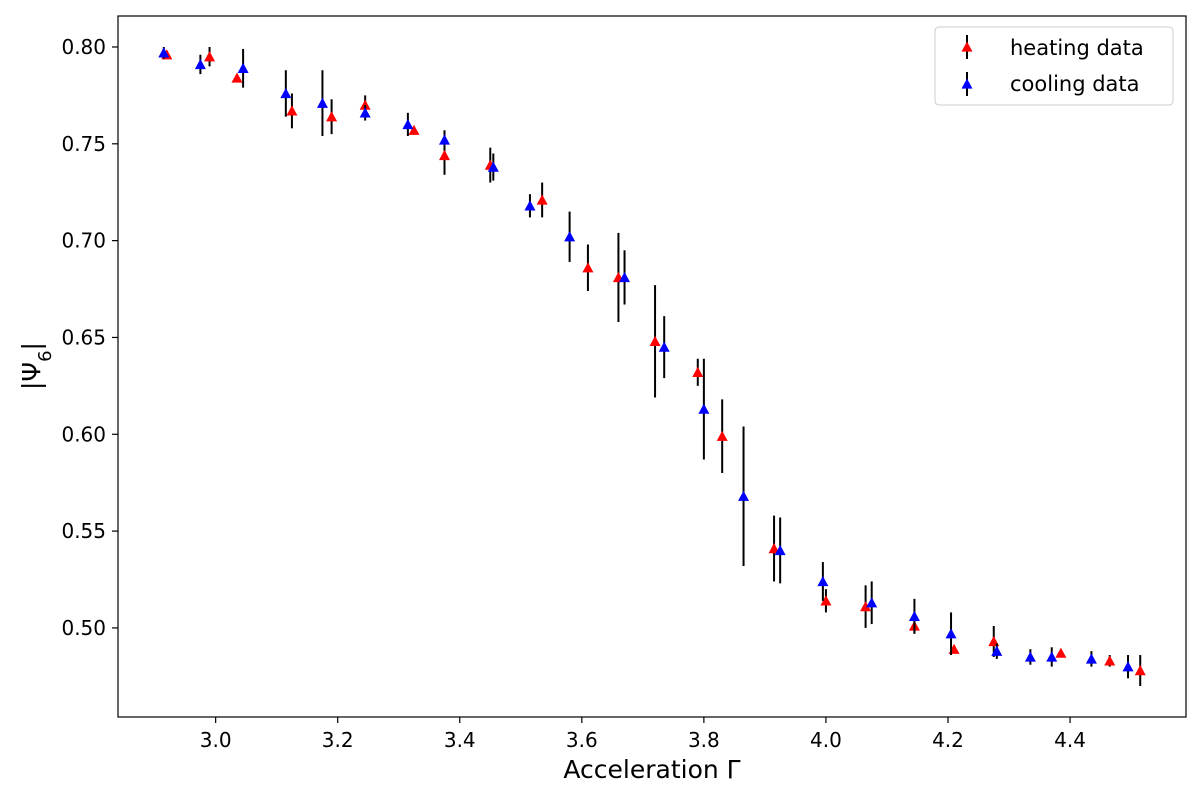  Describe the element at coordinates (1070, 740) in the screenshot. I see `x-tick-label: 4.4` at that location.